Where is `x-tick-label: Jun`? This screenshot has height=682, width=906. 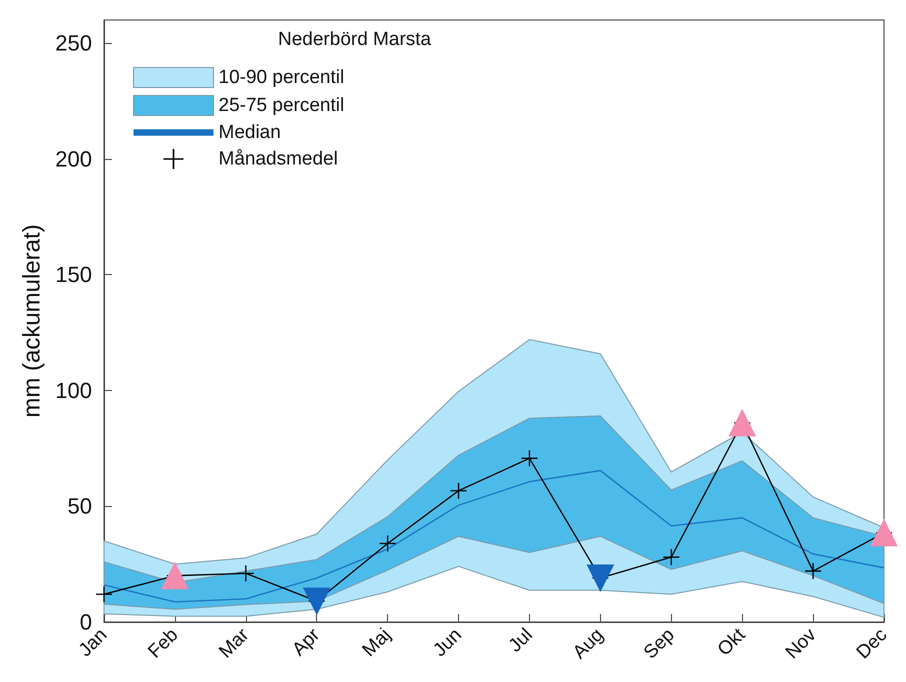 x-tick-label: Jun is located at coordinates (447, 643).